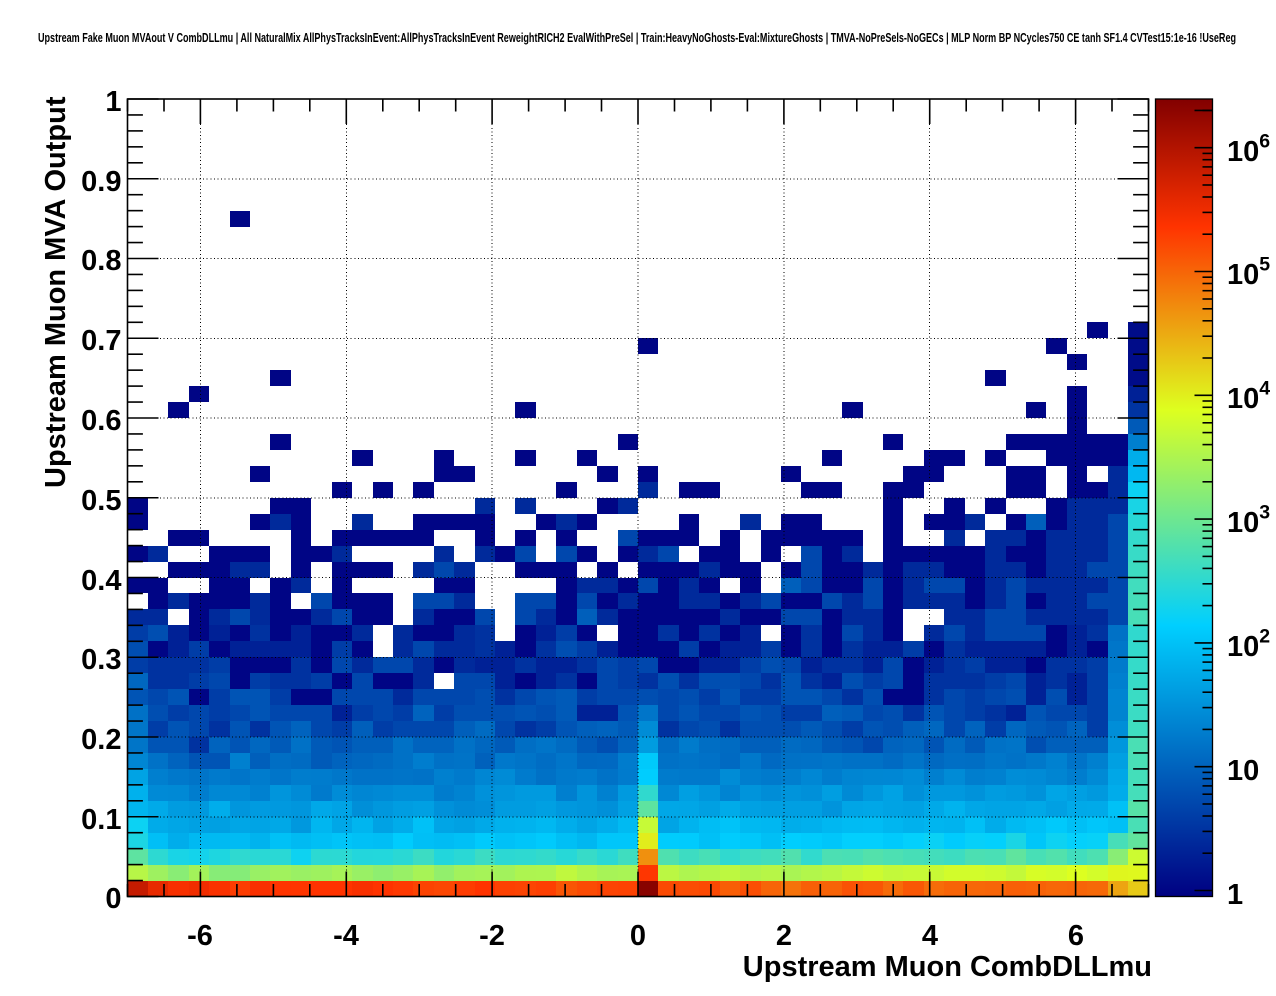 Image resolution: width=1276 pixels, height=996 pixels. Describe the element at coordinates (1076, 936) in the screenshot. I see `svg-text: 6` at that location.